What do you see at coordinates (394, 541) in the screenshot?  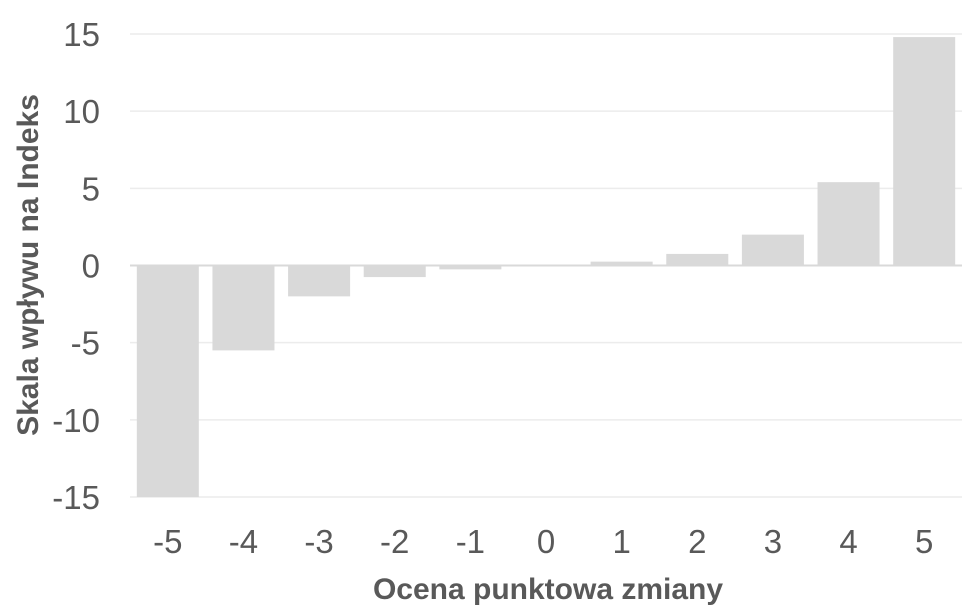 I see `x-tick-label: -2` at bounding box center [394, 541].